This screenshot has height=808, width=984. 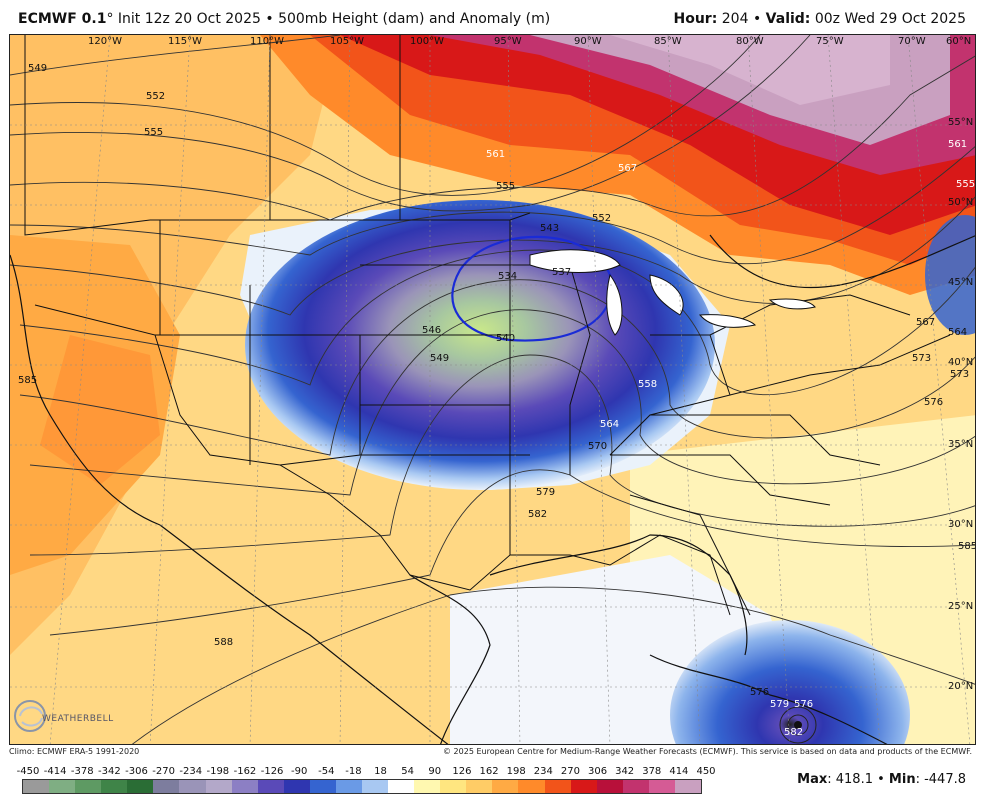 What do you see at coordinates (812, 779) in the screenshot?
I see `max-label: Max` at bounding box center [812, 779].